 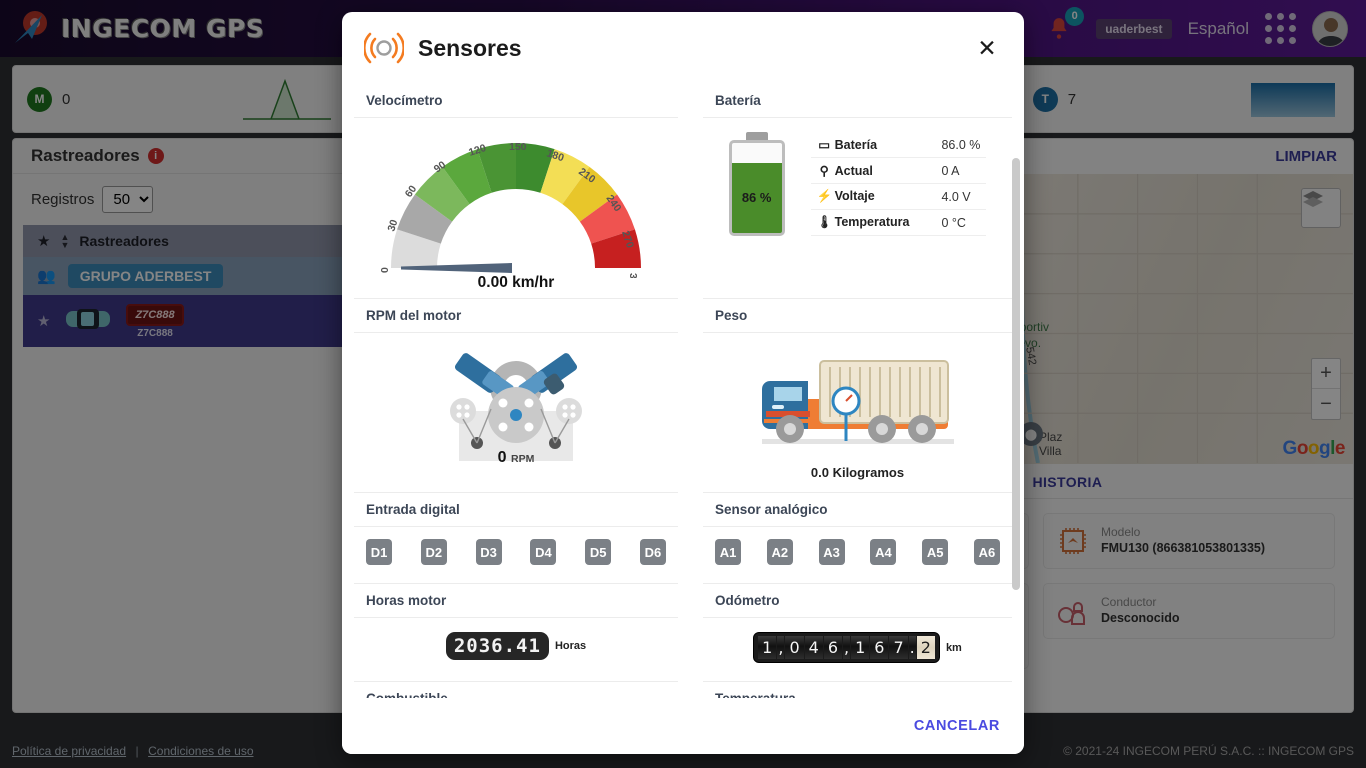 What do you see at coordinates (543, 552) in the screenshot?
I see `digital-input-chip: D4` at bounding box center [543, 552].